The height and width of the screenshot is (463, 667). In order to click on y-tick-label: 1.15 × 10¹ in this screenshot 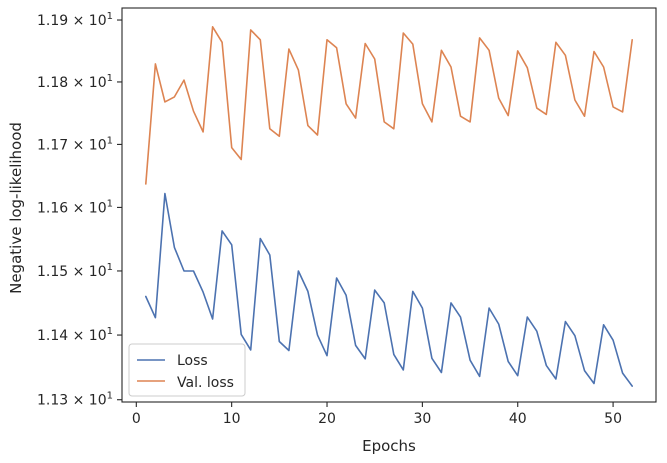, I will do `click(75, 271)`.